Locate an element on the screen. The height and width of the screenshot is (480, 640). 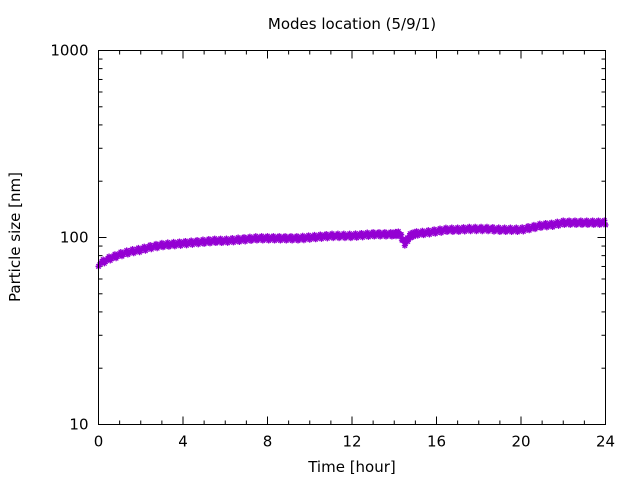
y-tick-label: 1000 is located at coordinates (69, 51).